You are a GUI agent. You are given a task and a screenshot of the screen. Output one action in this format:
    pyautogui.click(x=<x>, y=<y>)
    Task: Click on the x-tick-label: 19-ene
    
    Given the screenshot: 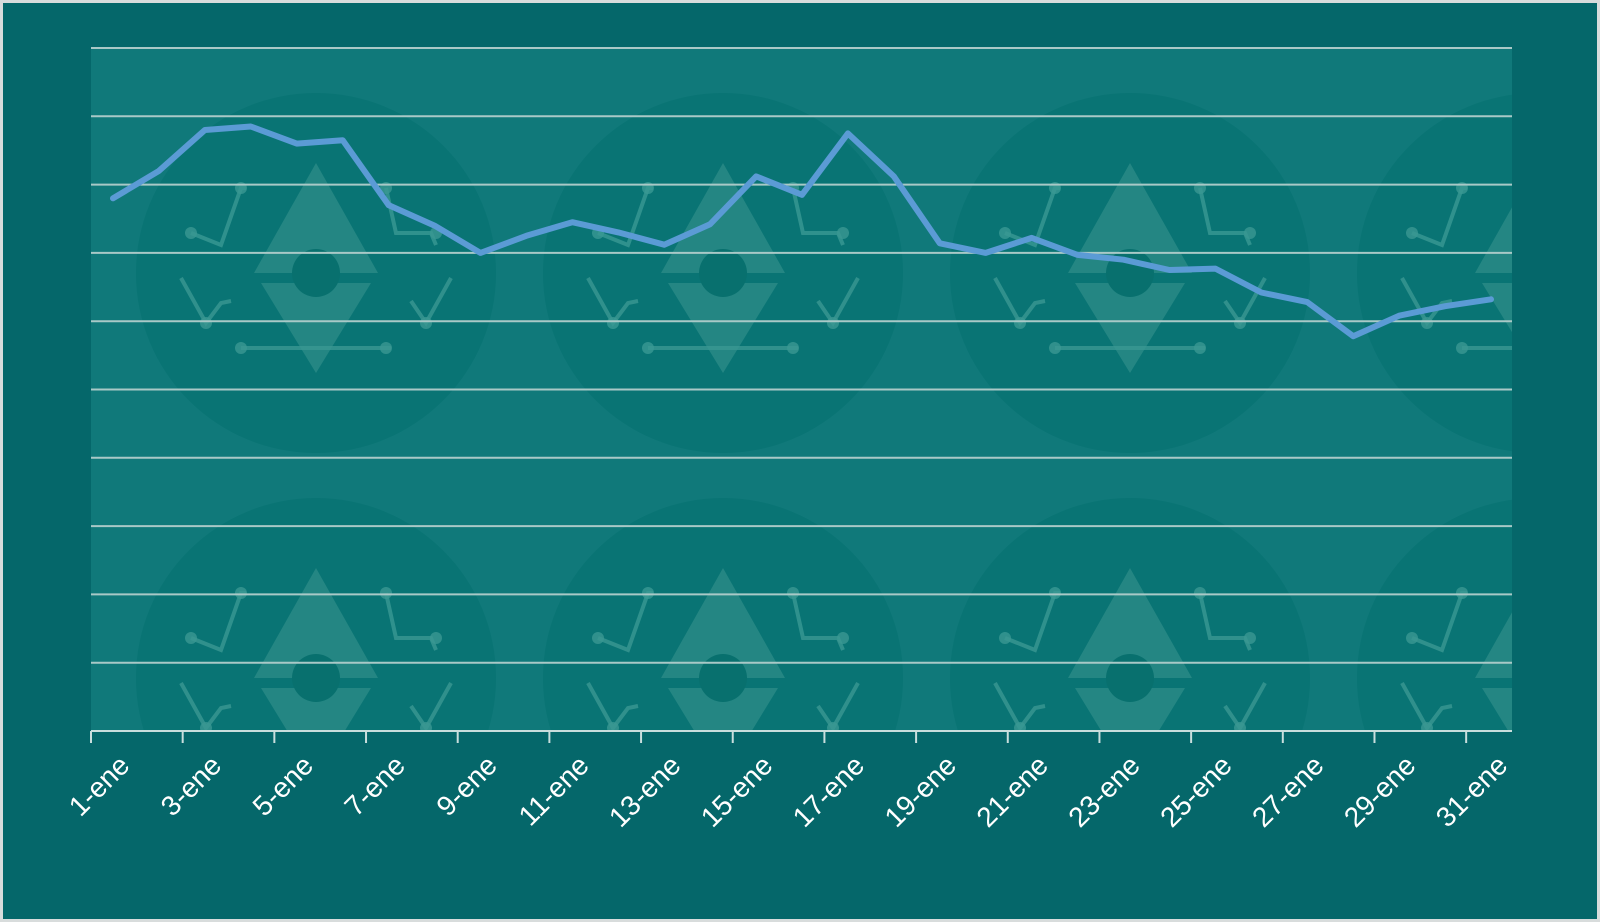 What is the action you would take?
    pyautogui.click(x=921, y=791)
    